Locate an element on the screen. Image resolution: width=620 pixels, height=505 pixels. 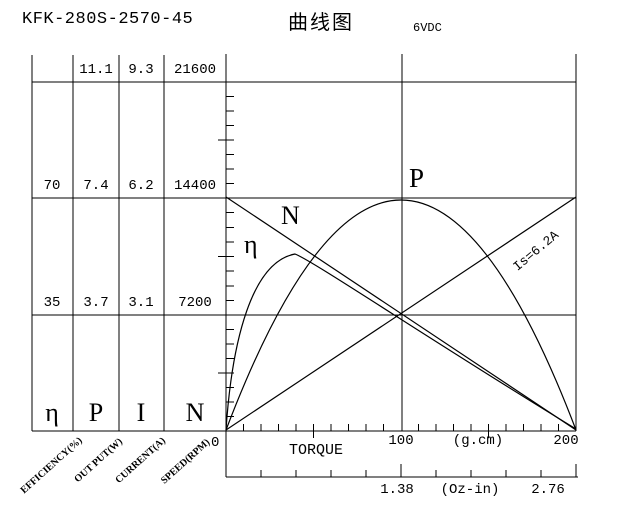
x-axis-tick-200: 200 is located at coordinates (566, 441).